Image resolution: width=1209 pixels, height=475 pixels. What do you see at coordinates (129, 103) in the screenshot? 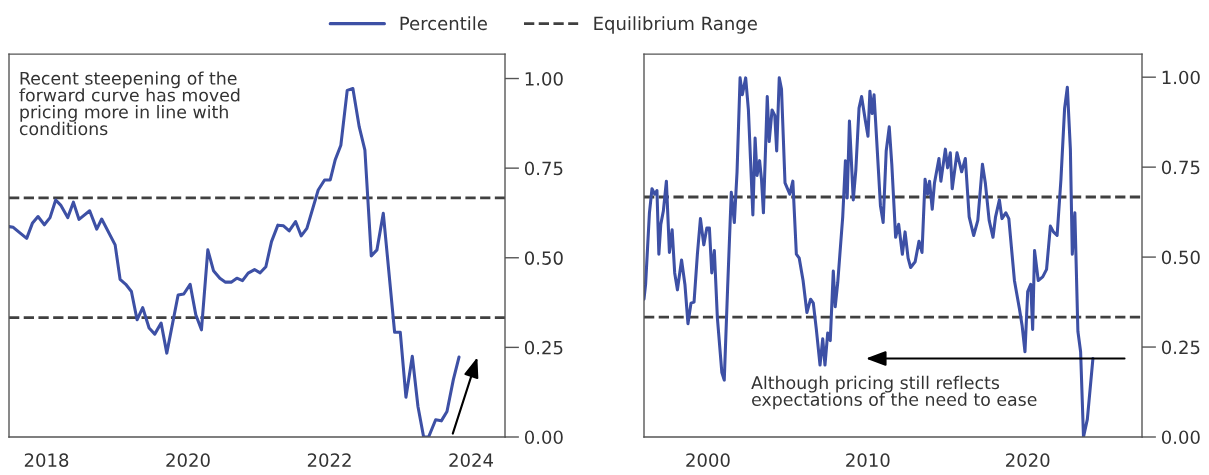
I see `annotation: Recent steepening of the forward curve has moved pricing more in line with conditions` at bounding box center [129, 103].